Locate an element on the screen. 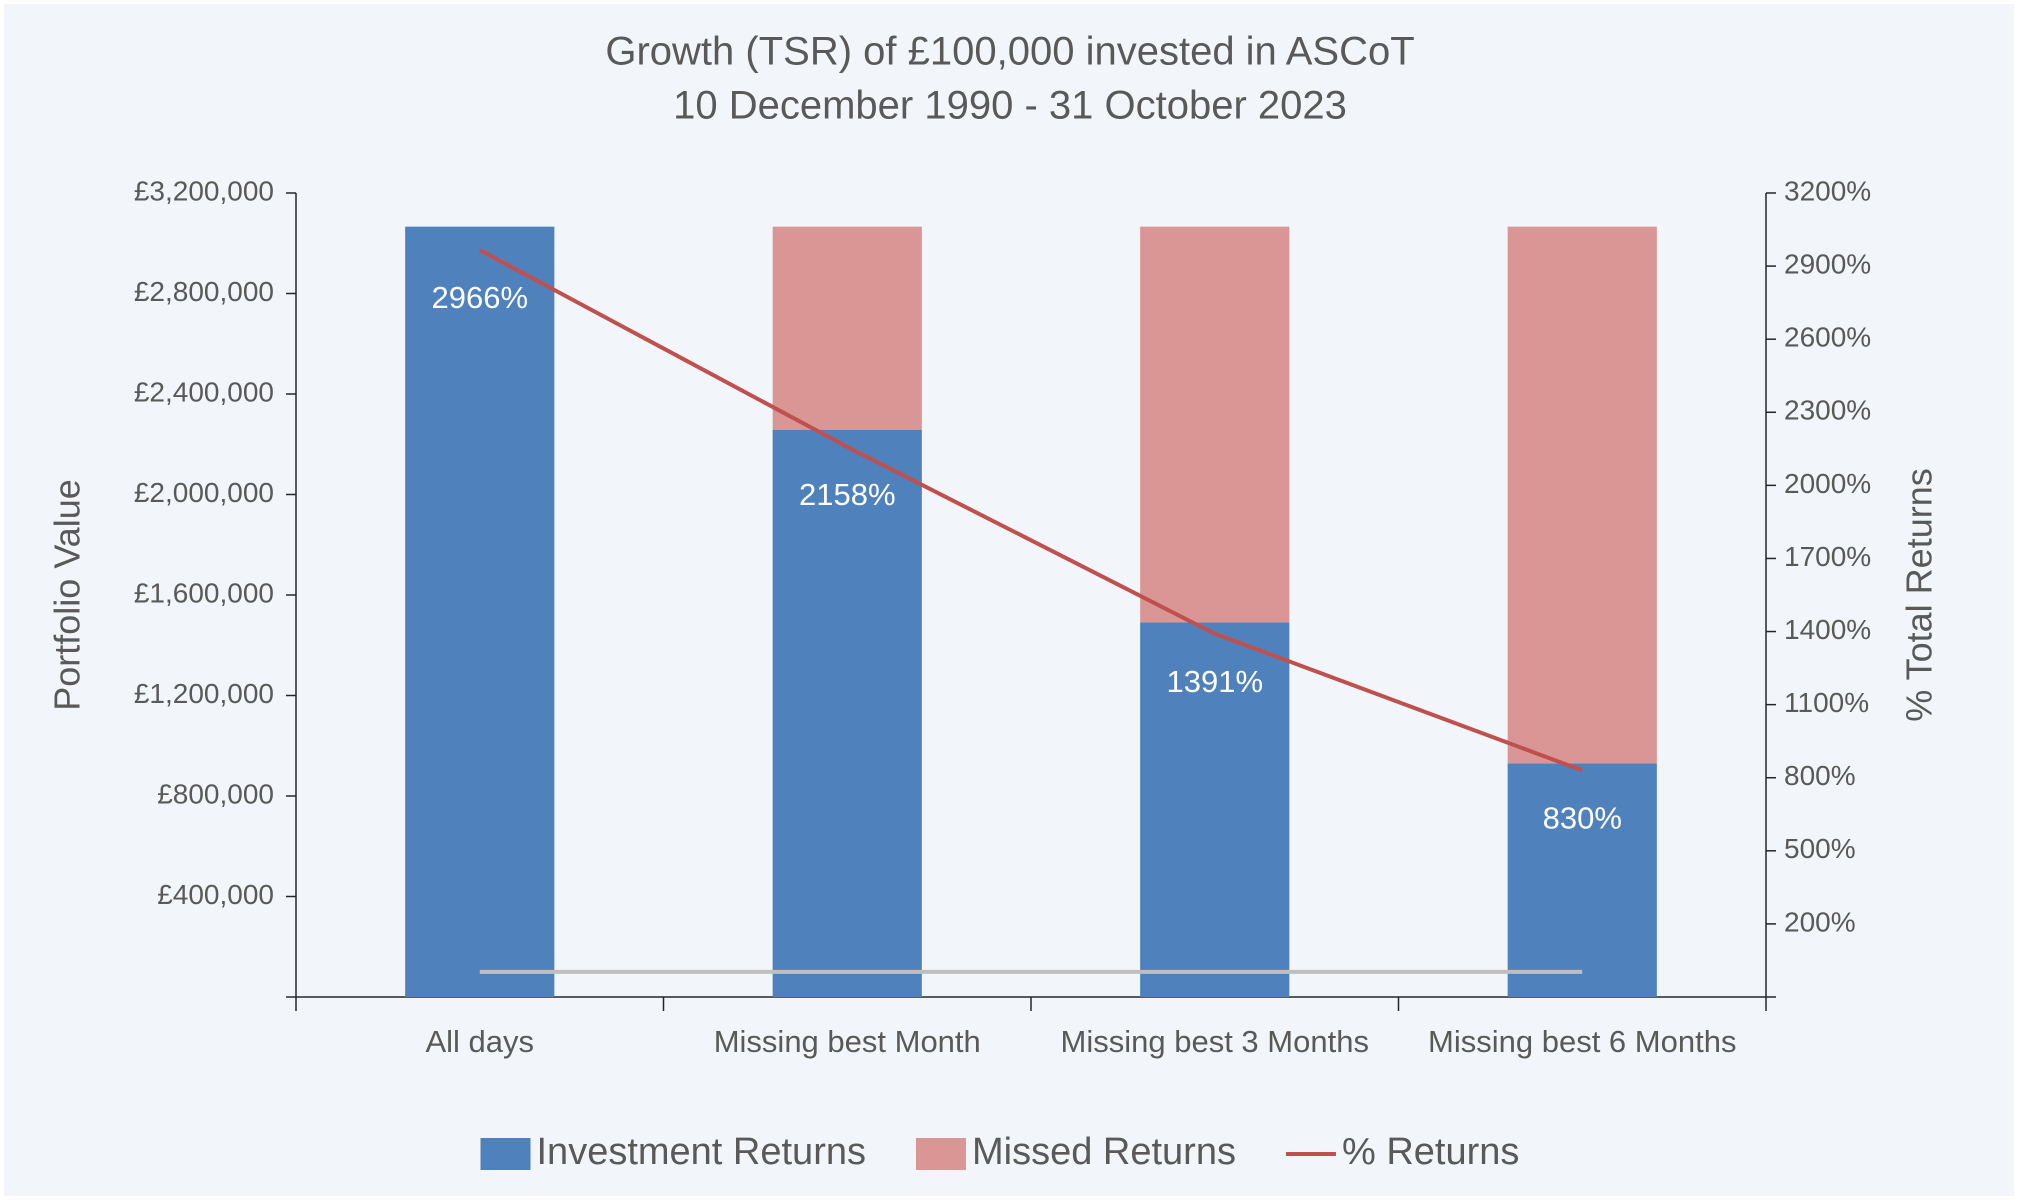 The width and height of the screenshot is (2018, 1200). y2-tick-label: 200% is located at coordinates (1820, 921).